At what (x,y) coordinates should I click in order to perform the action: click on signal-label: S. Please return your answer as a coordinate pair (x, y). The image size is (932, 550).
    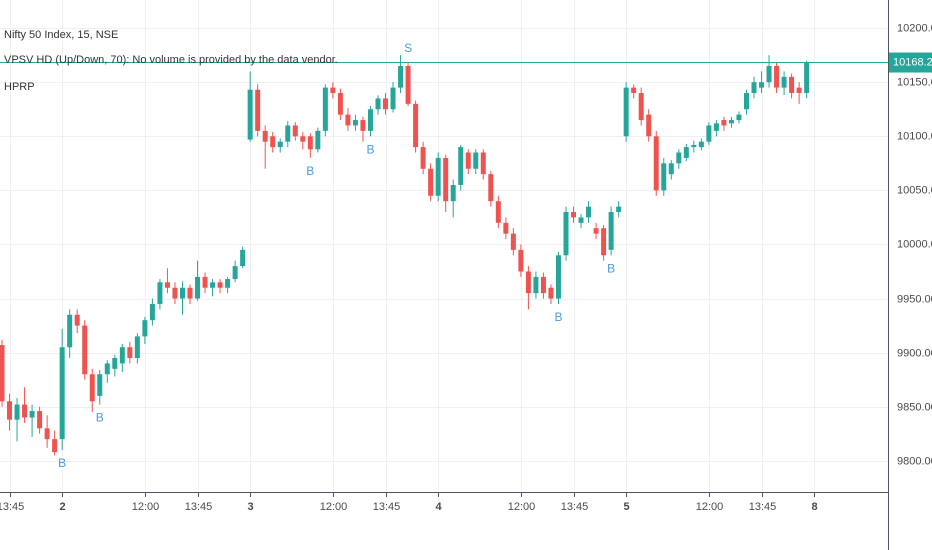
    Looking at the image, I should click on (408, 48).